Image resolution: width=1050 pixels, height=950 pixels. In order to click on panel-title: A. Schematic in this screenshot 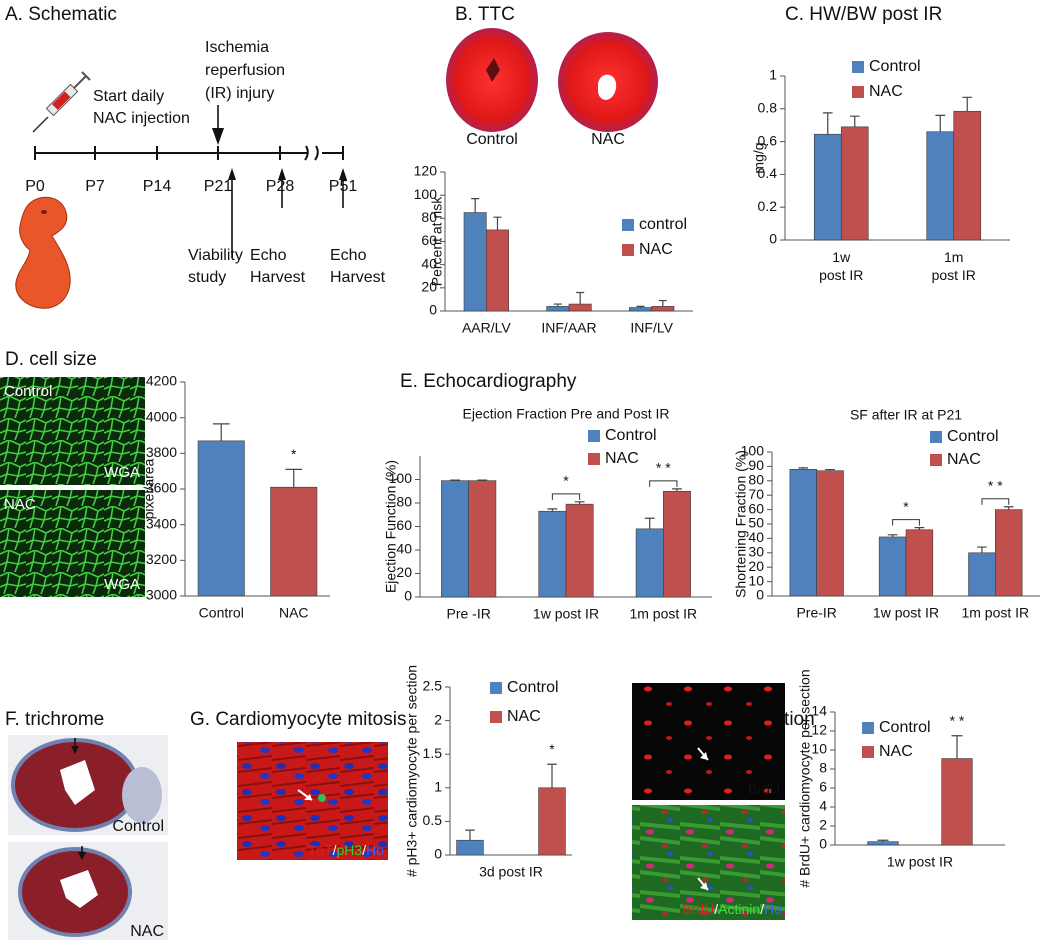, I will do `click(61, 14)`.